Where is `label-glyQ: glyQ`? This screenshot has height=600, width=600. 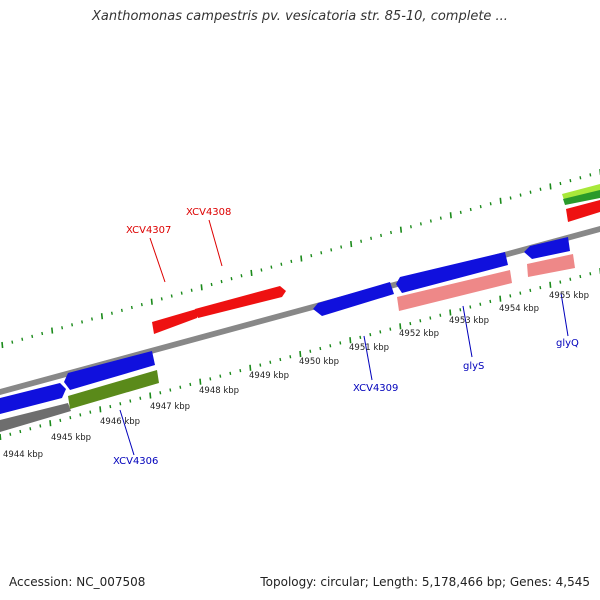
label-glyQ: glyQ is located at coordinates (567, 343).